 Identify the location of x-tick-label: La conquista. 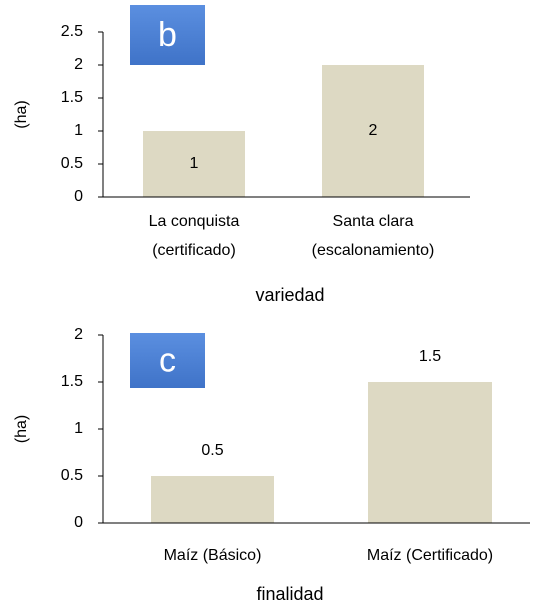
(194, 221).